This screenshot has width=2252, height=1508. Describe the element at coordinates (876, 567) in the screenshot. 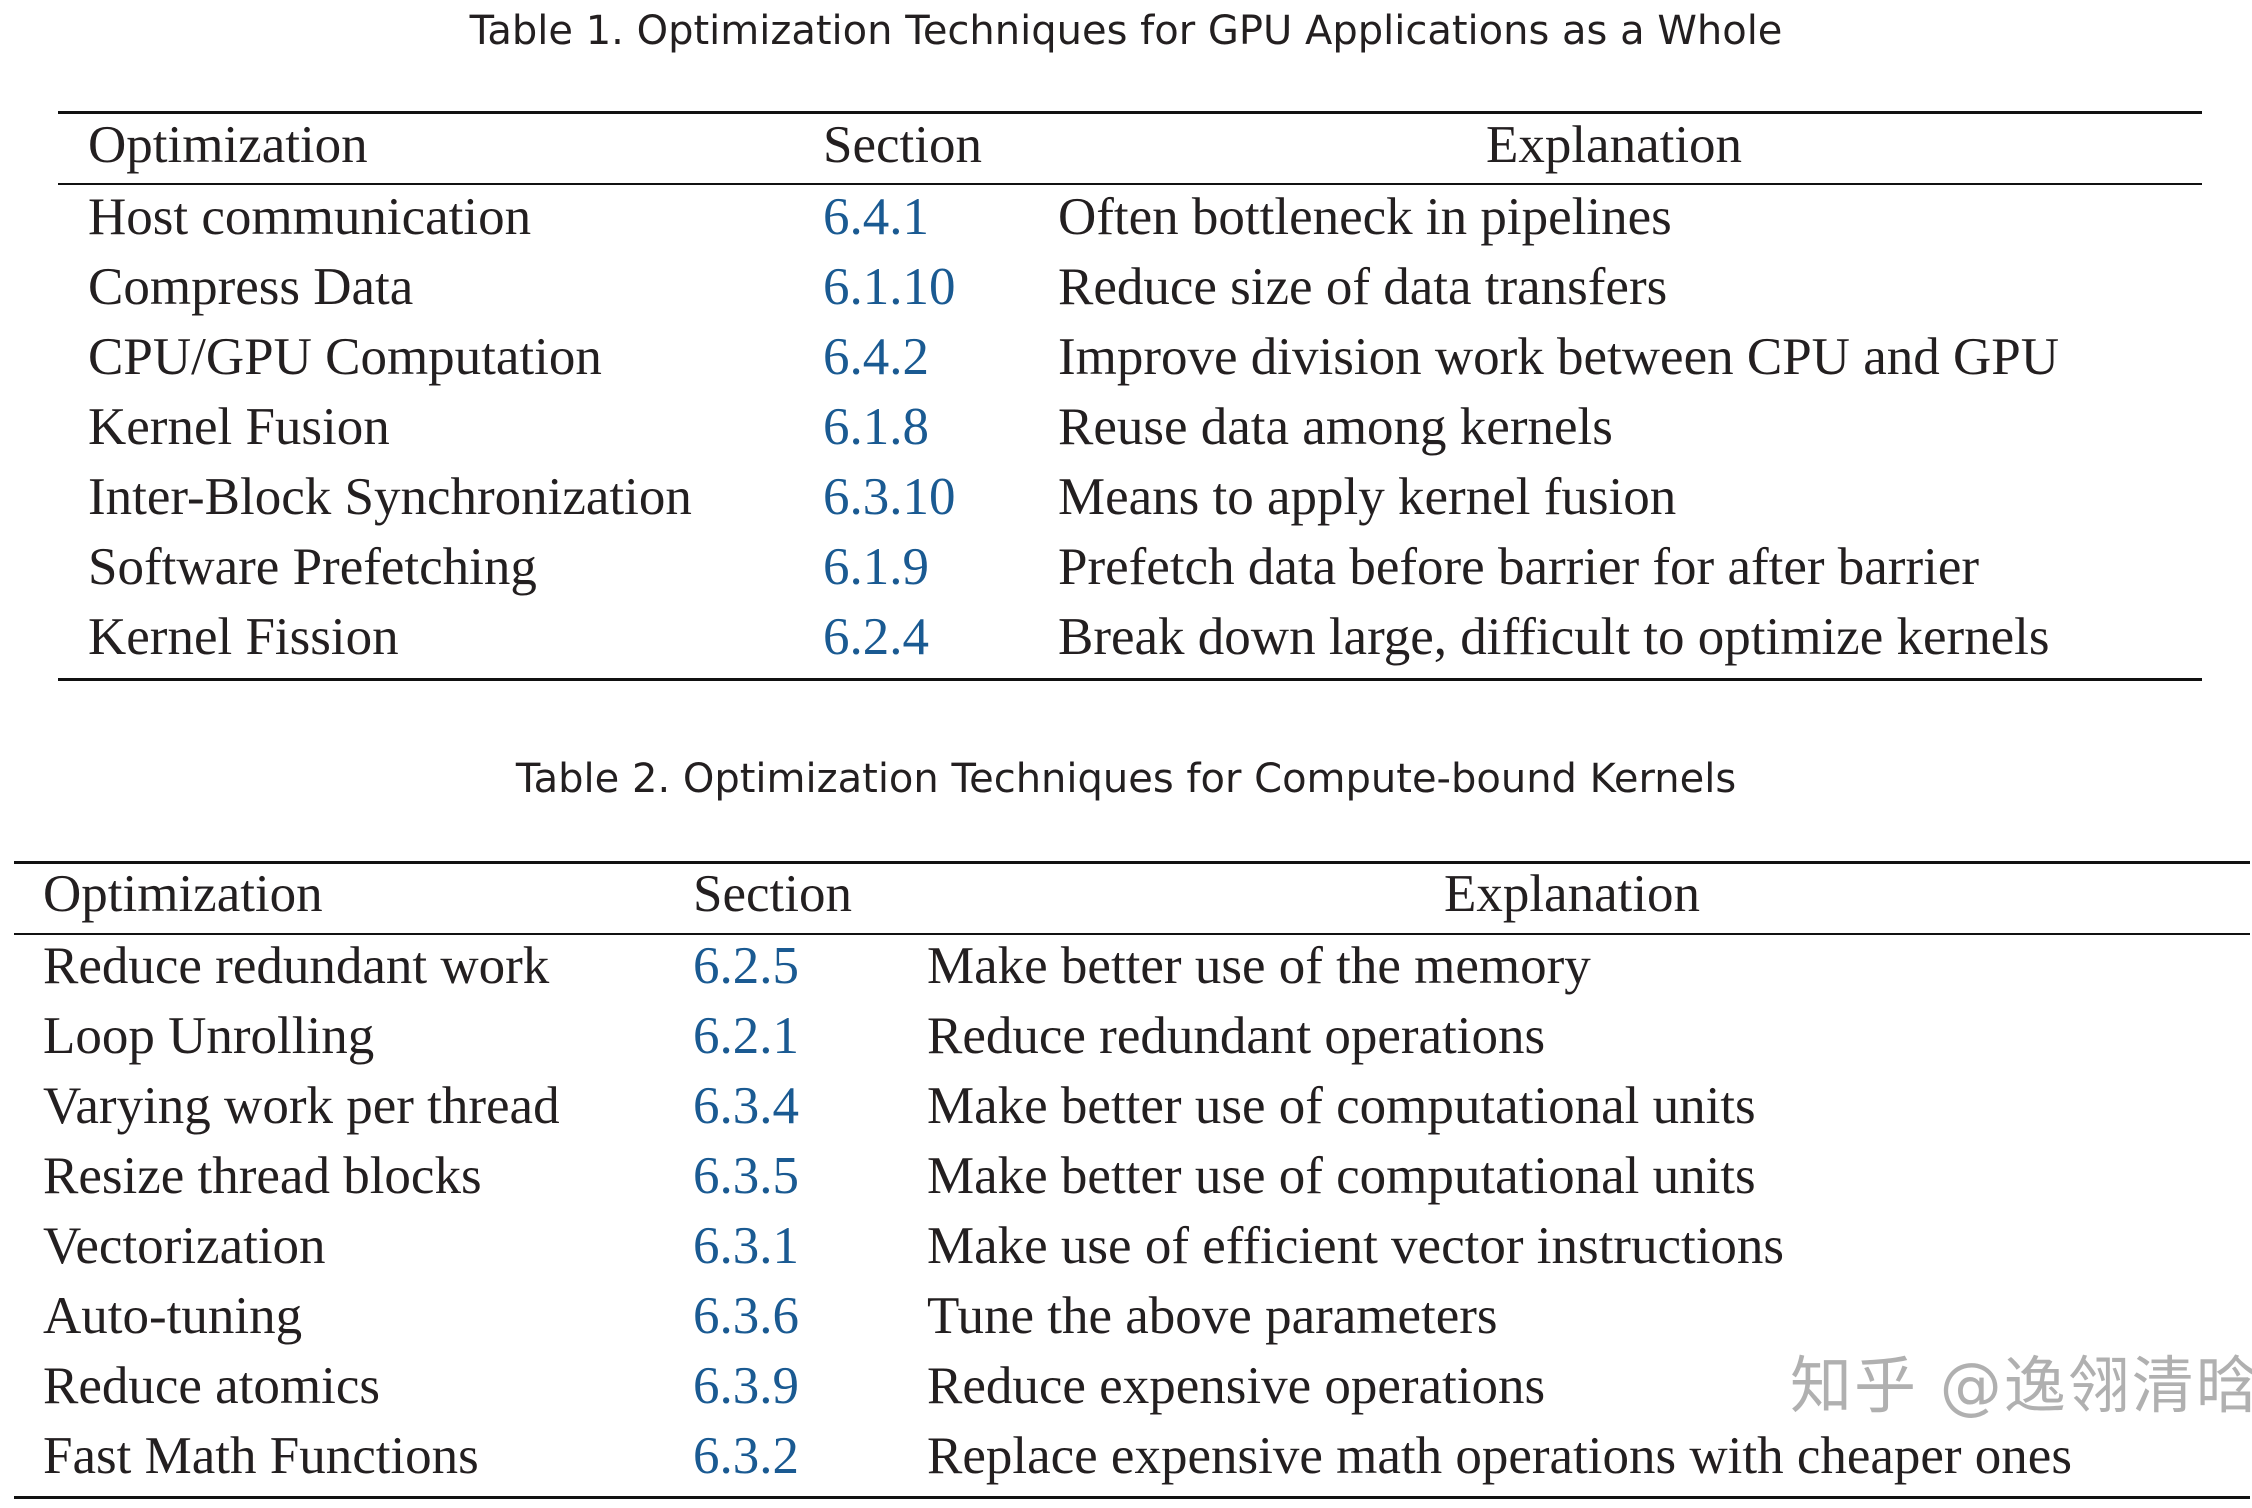

I see `section-link: 6.1.9` at that location.